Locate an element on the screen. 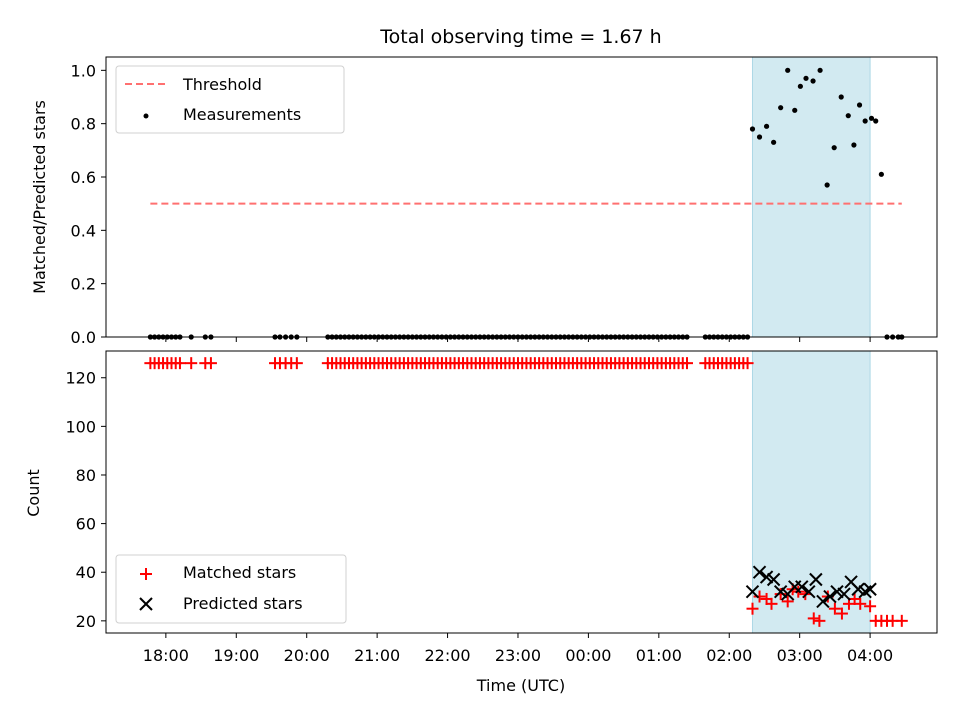 The width and height of the screenshot is (960, 724). x-tick-label: 23:00 is located at coordinates (518, 655).